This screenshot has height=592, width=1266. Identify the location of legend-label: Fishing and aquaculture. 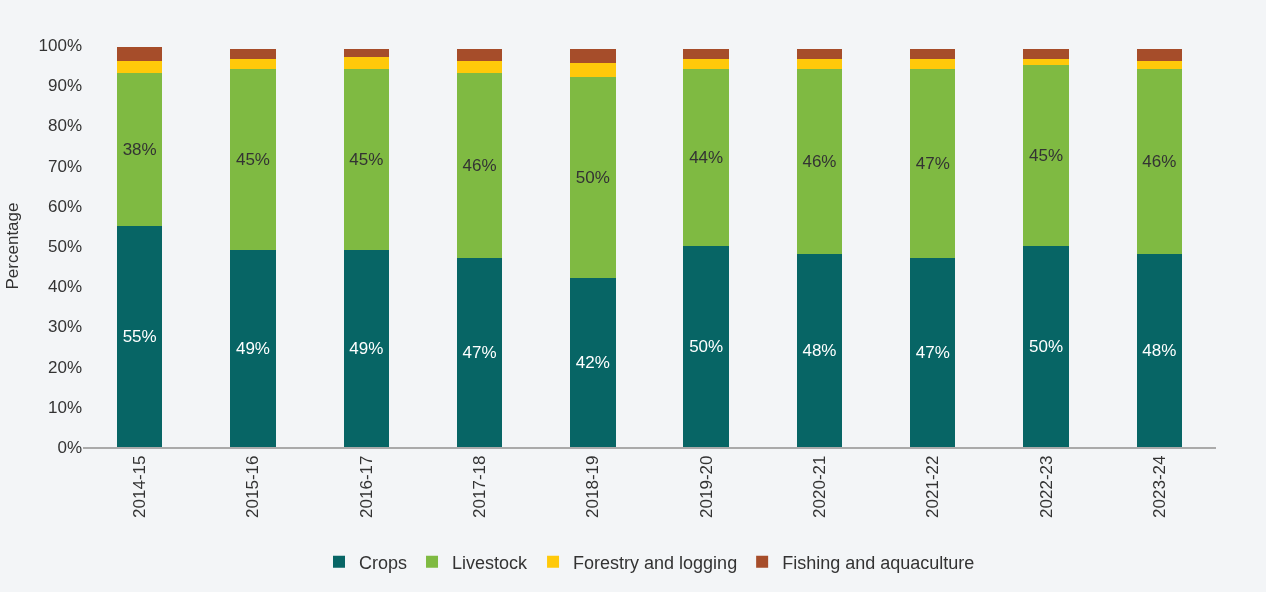
(878, 562).